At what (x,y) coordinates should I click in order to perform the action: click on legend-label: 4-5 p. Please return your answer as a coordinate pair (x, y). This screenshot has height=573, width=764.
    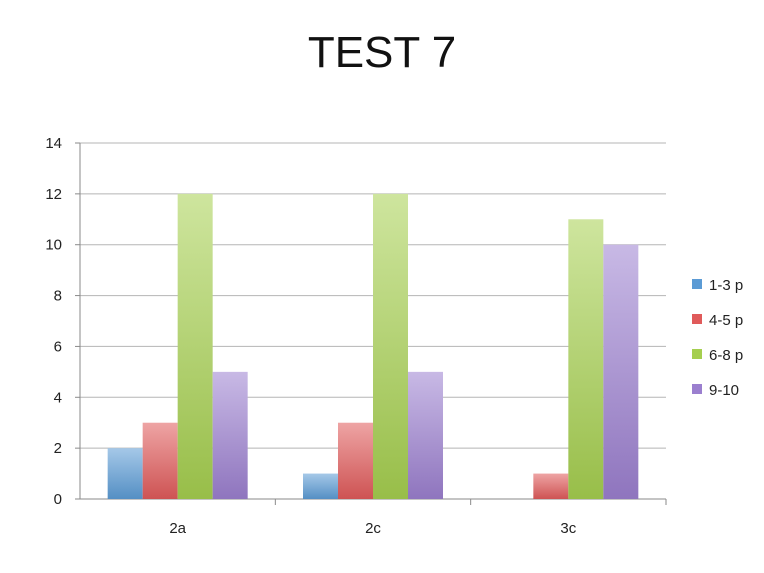
    Looking at the image, I should click on (726, 320).